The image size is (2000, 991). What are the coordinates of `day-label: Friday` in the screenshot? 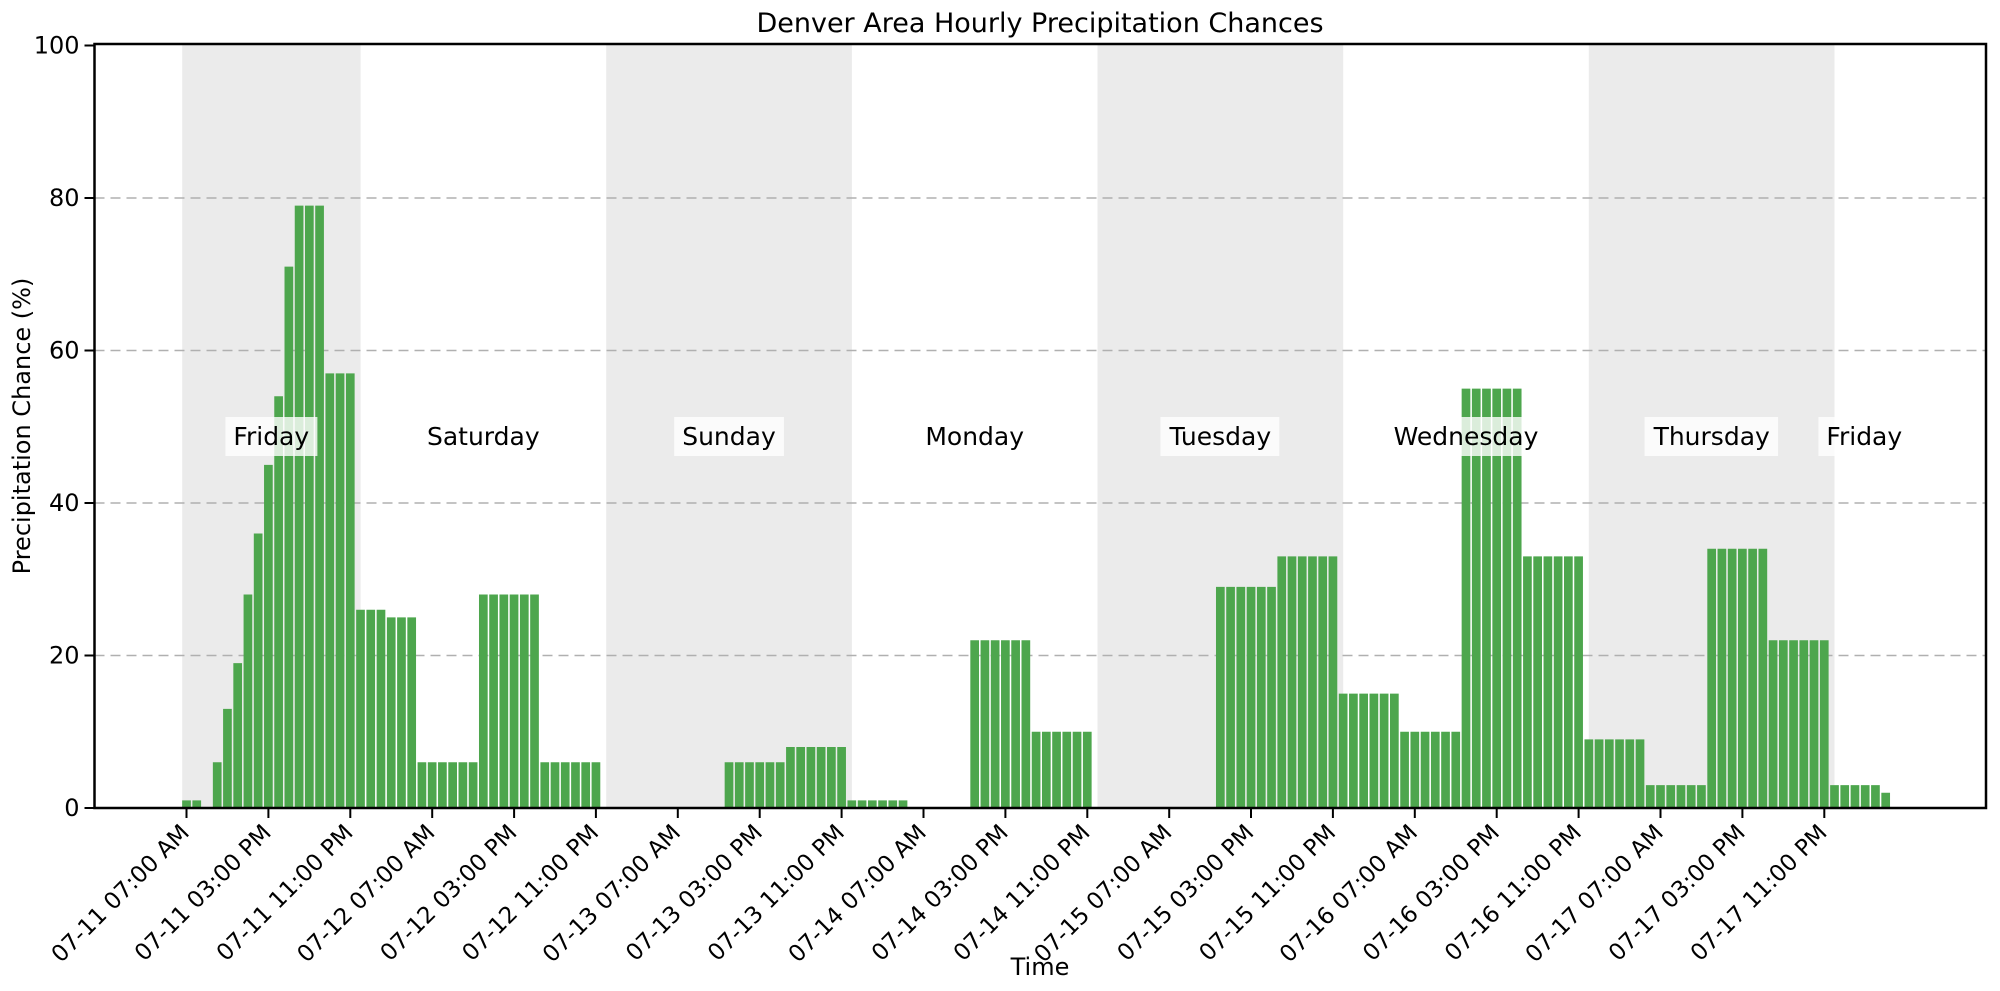 It's located at (271, 436).